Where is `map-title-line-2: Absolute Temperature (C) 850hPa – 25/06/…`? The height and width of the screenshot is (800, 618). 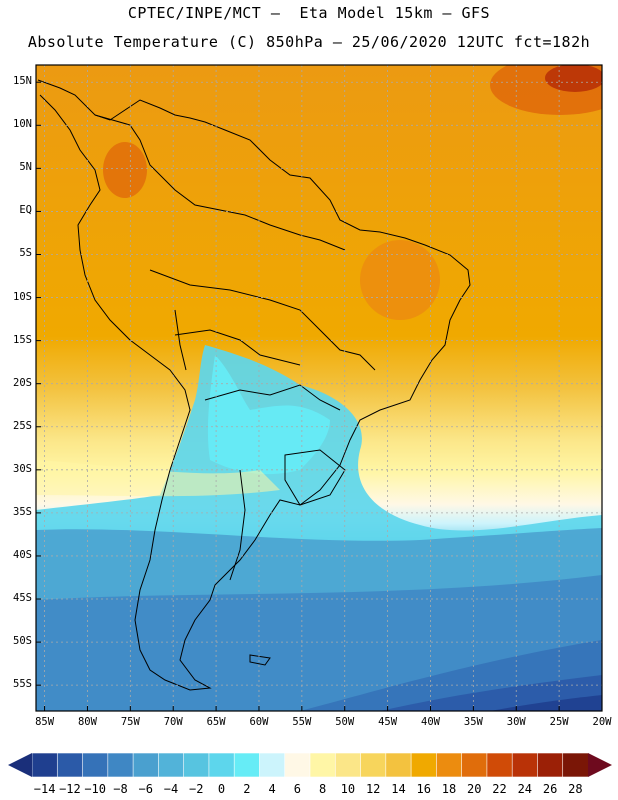
map-title-line-2: Absolute Temperature (C) 850hPa – 25/06/… is located at coordinates (309, 42).